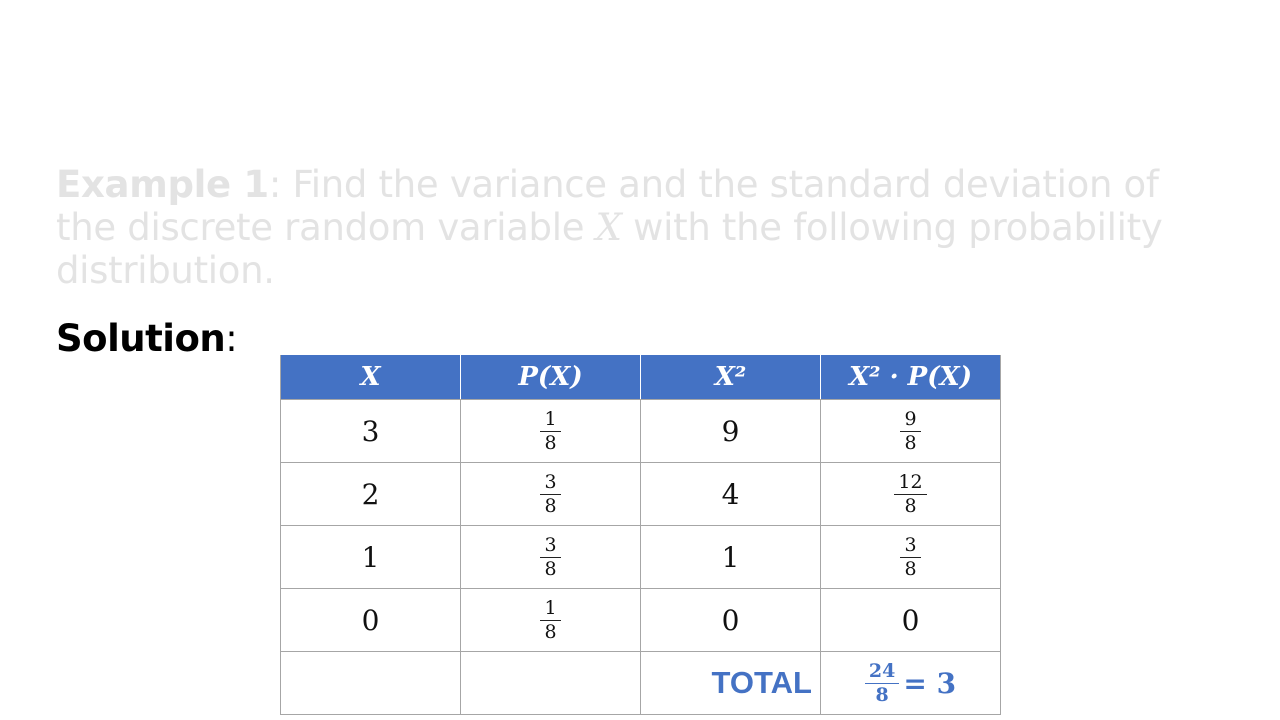 This screenshot has width=1280, height=720. Describe the element at coordinates (140, 338) in the screenshot. I see `solution-label: Solution` at that location.